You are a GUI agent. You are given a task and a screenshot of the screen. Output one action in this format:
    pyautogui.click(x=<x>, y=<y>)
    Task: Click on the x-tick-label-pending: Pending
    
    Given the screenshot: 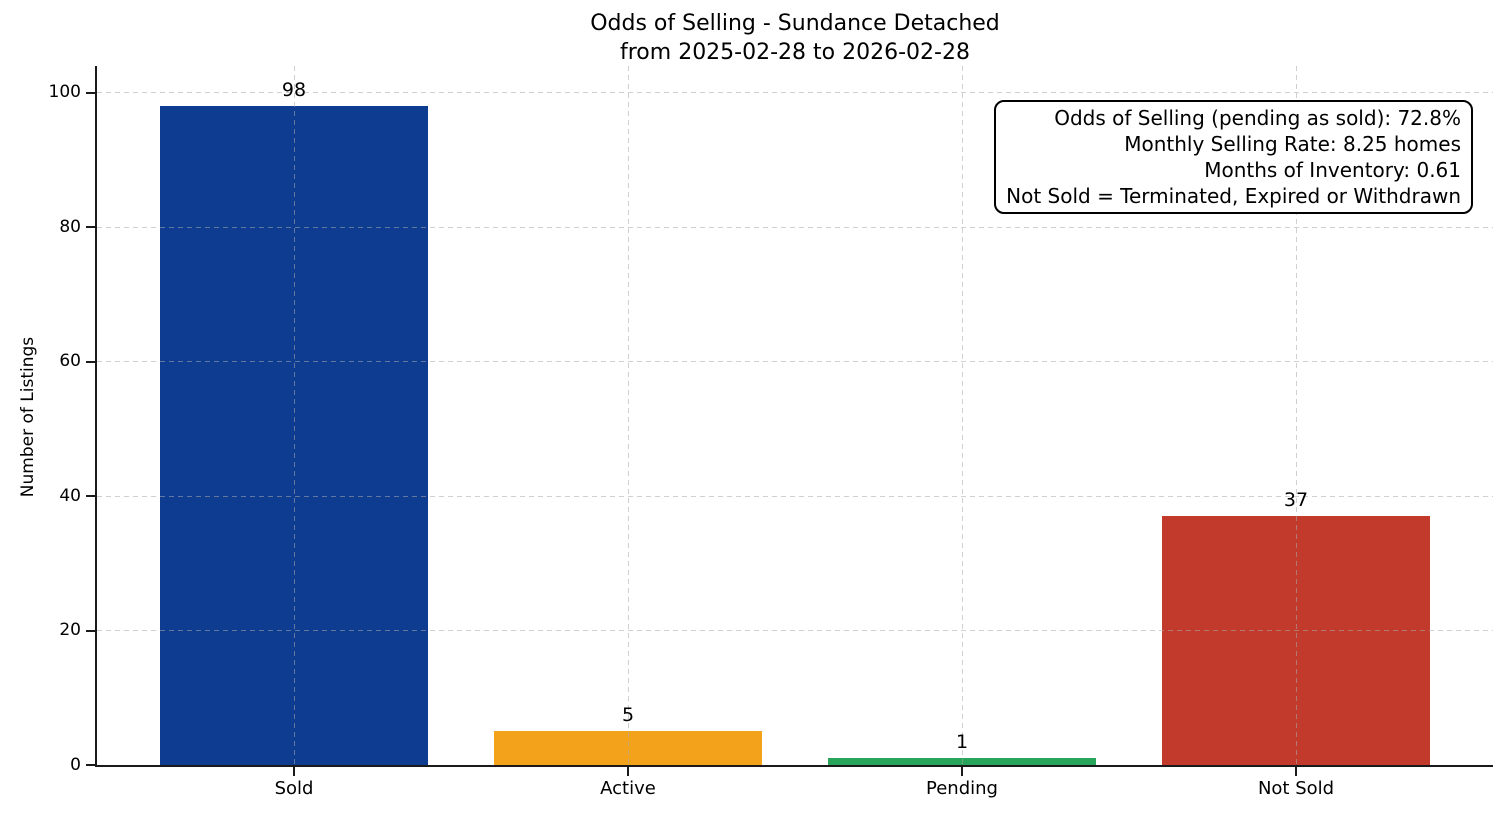 What is the action you would take?
    pyautogui.click(x=962, y=788)
    